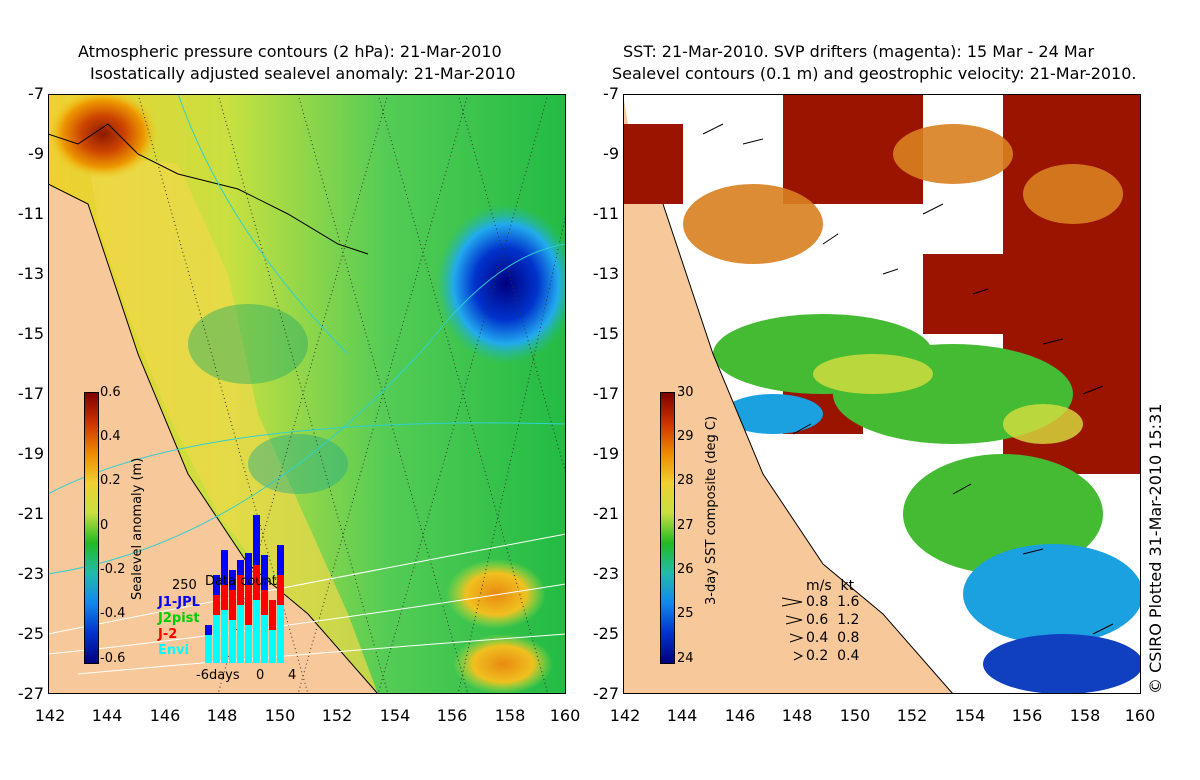 The width and height of the screenshot is (1200, 780). What do you see at coordinates (855, 715) in the screenshot?
I see `right-x-tick: 150` at bounding box center [855, 715].